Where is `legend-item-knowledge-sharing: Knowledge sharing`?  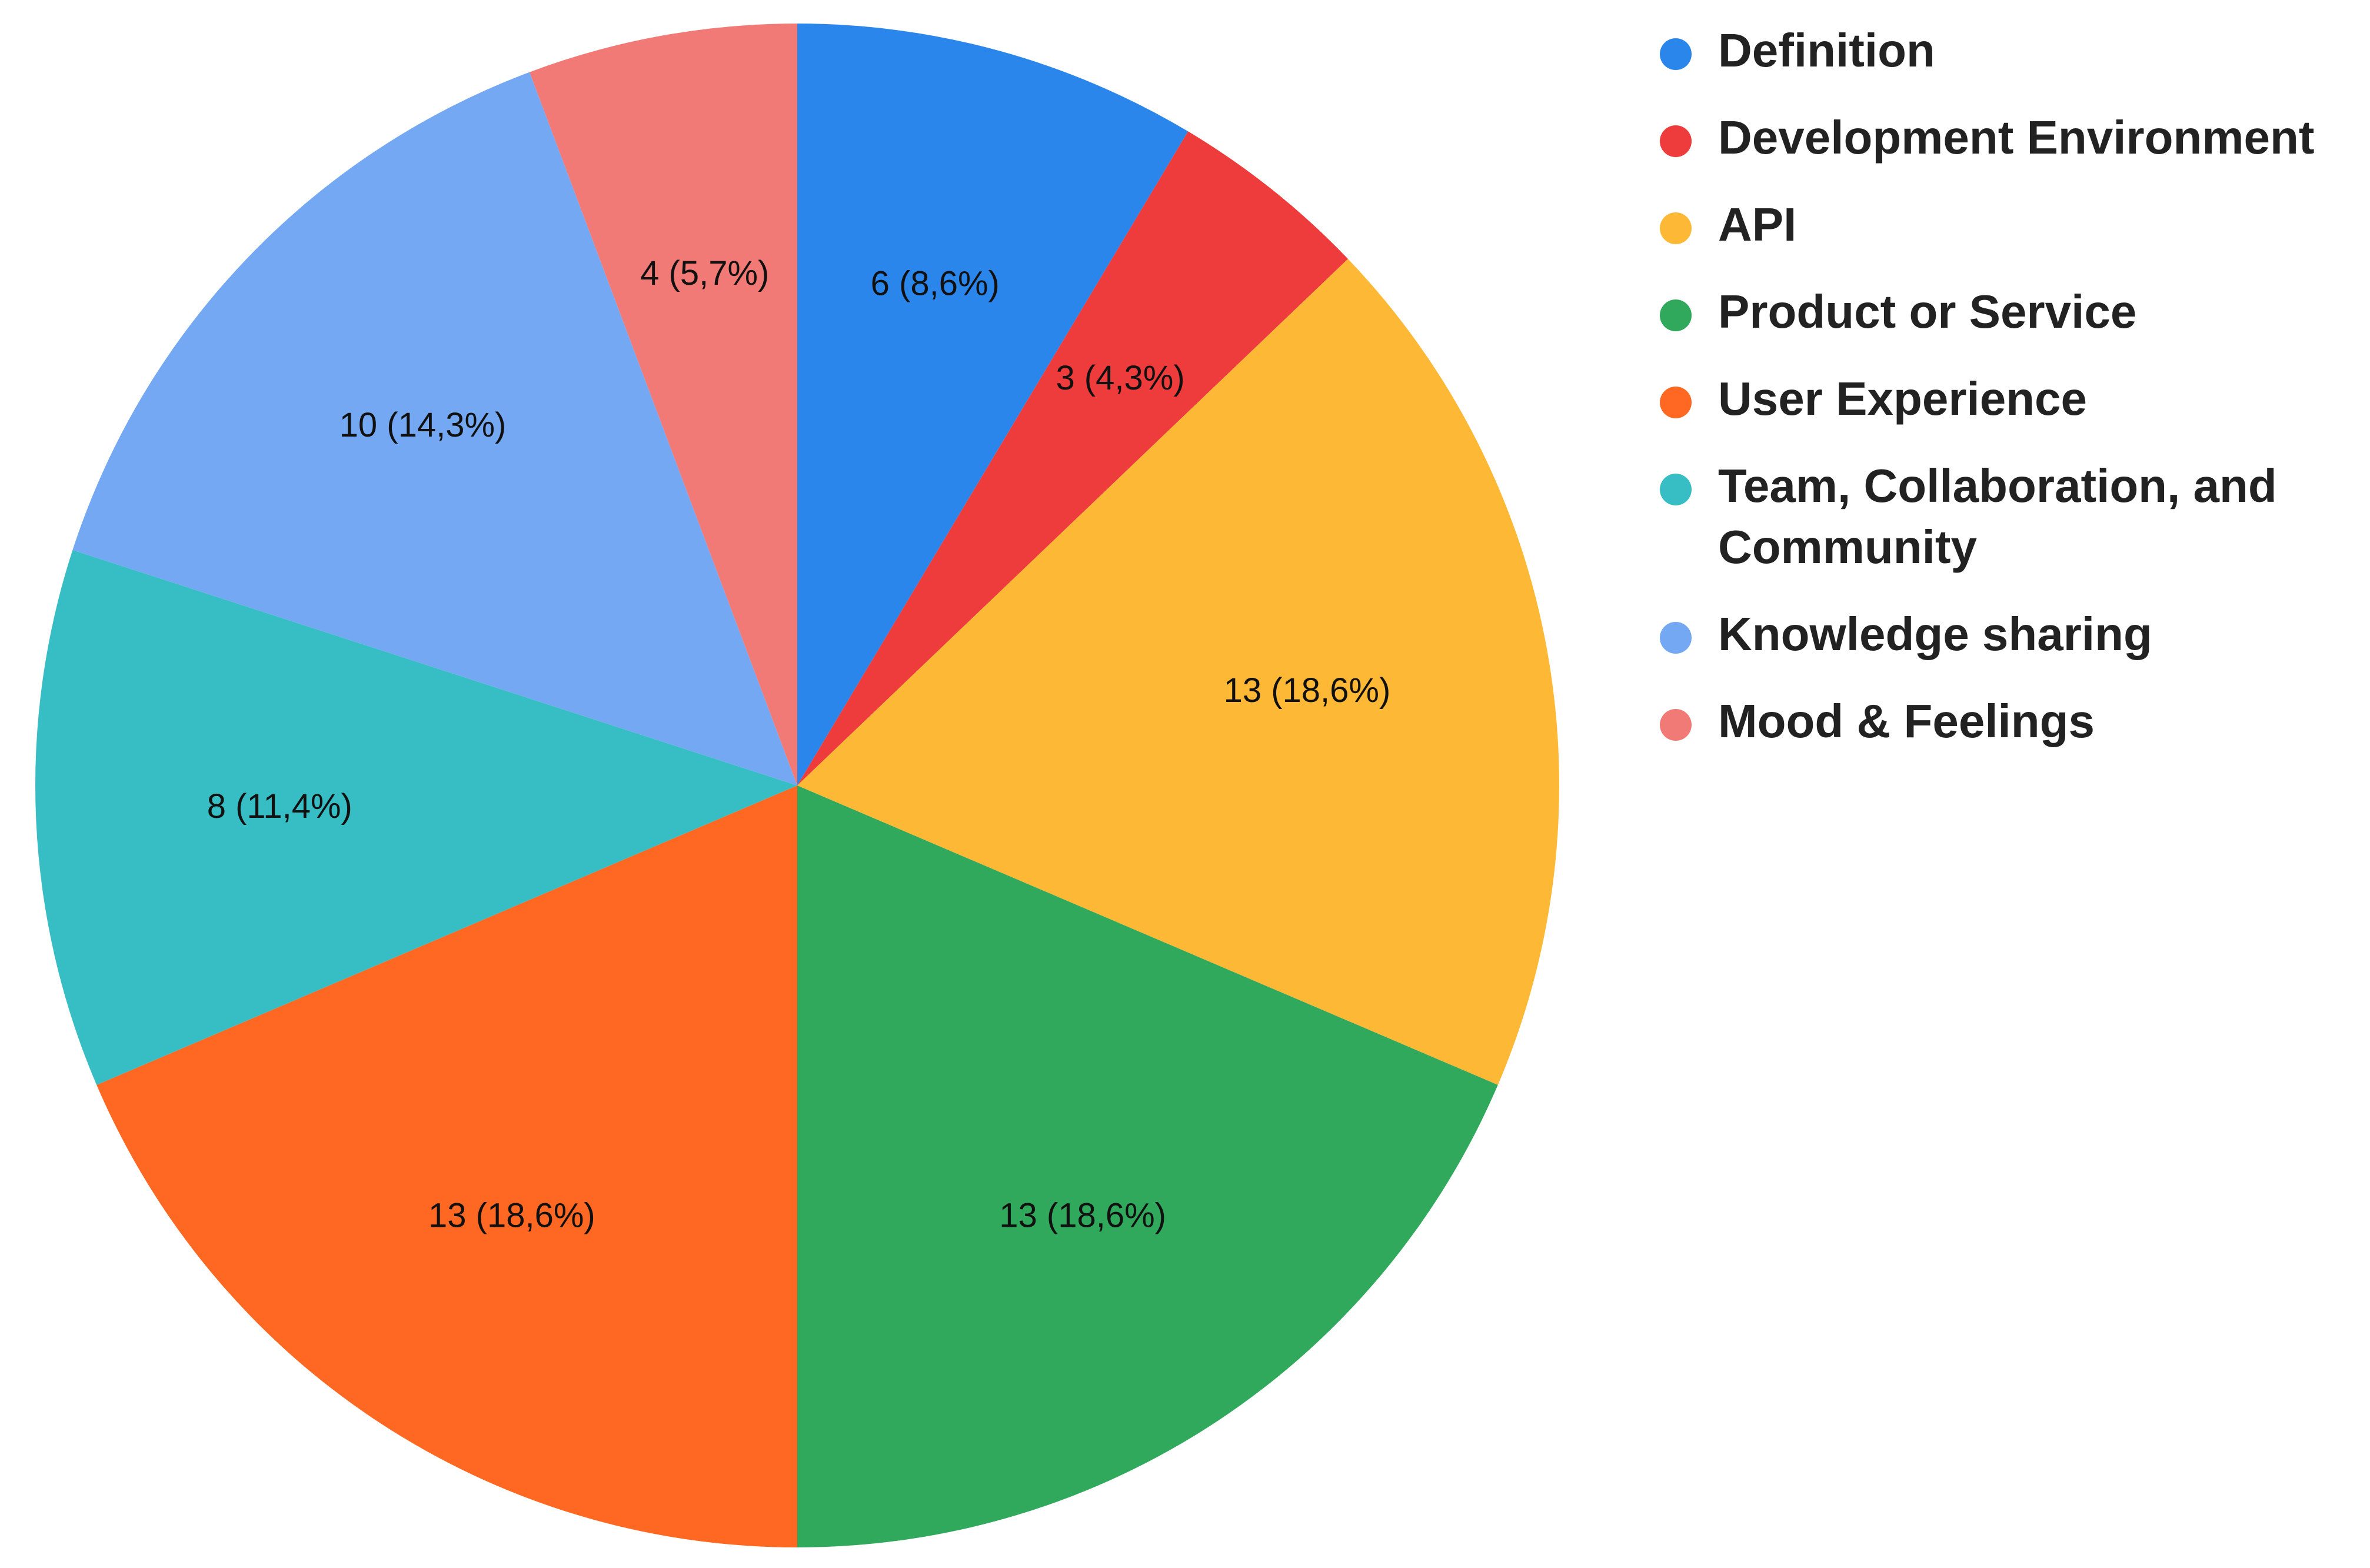
legend-item-knowledge-sharing: Knowledge sharing is located at coordinates (1906, 634).